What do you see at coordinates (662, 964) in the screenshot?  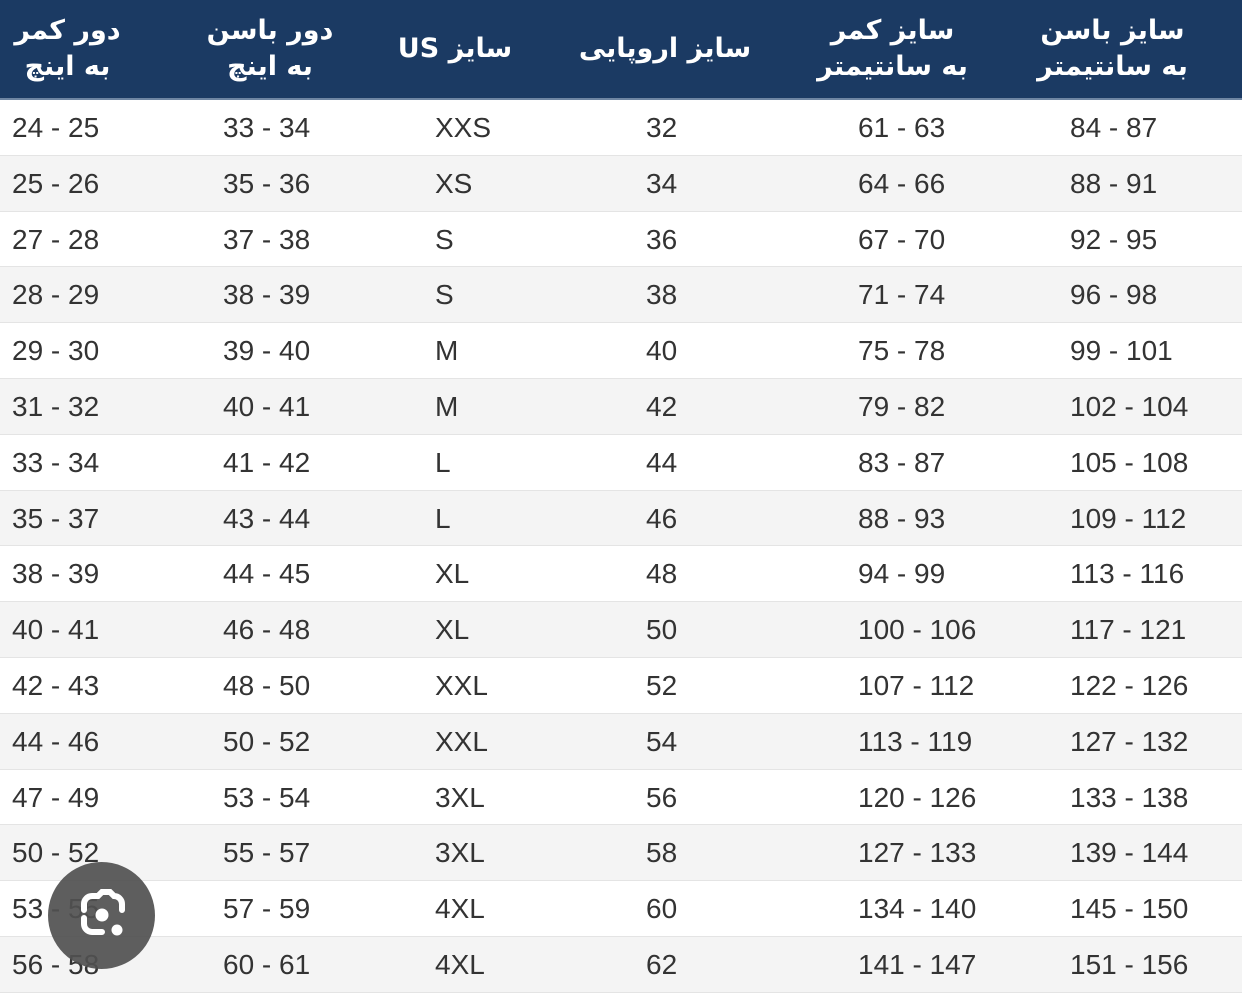 I see `cell-eu-size: 62` at bounding box center [662, 964].